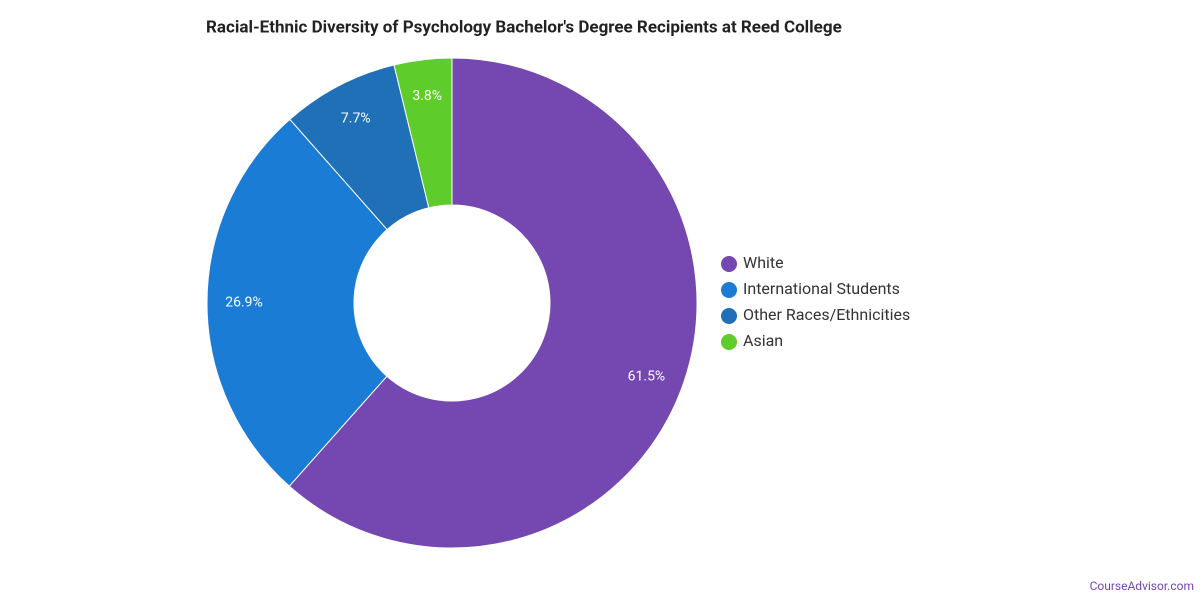 The width and height of the screenshot is (1200, 600). Describe the element at coordinates (244, 302) in the screenshot. I see `value-label: 26.9%` at that location.